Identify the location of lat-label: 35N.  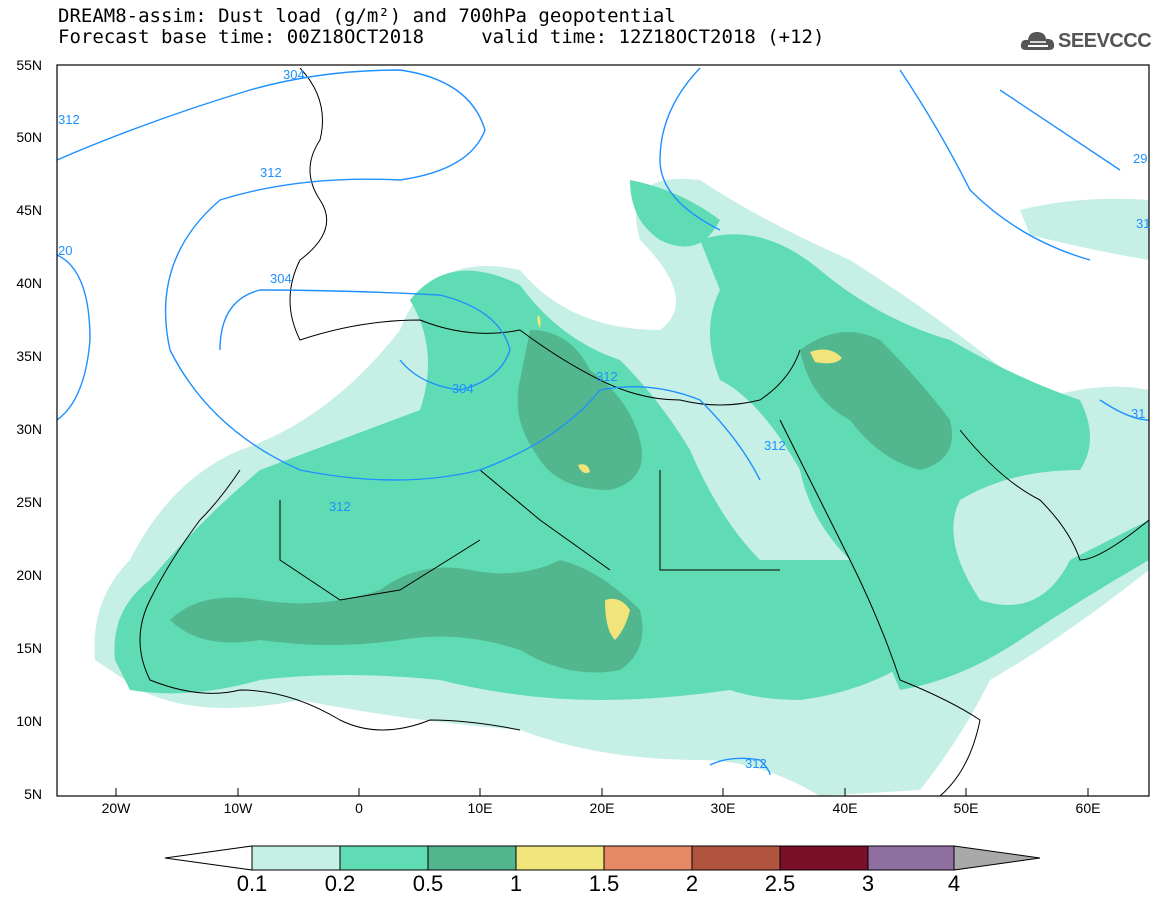
(29, 356).